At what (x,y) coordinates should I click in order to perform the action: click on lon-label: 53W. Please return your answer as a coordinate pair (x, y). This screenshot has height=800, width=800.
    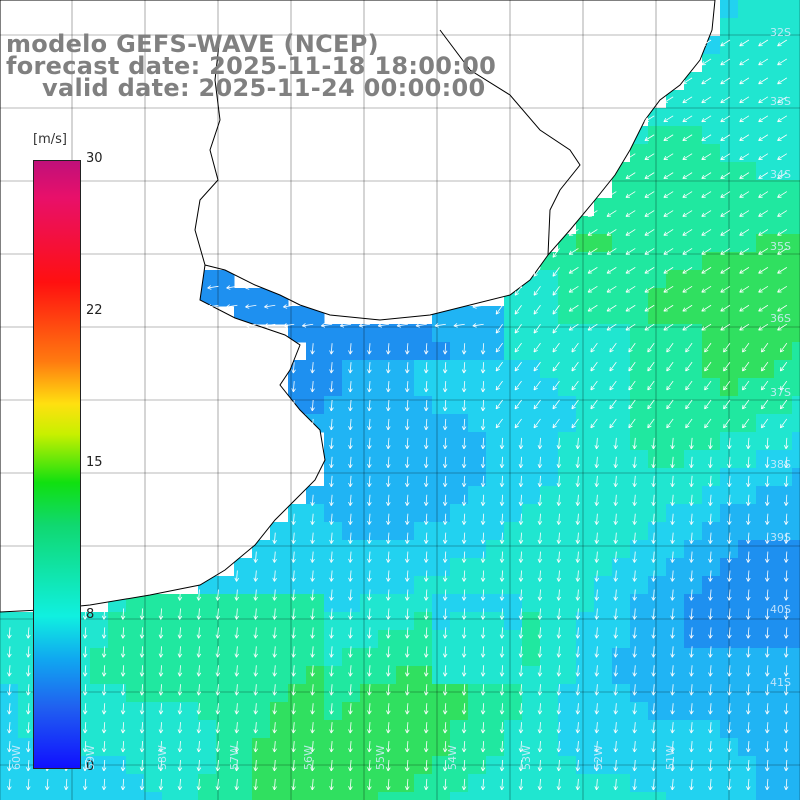
    Looking at the image, I should click on (526, 757).